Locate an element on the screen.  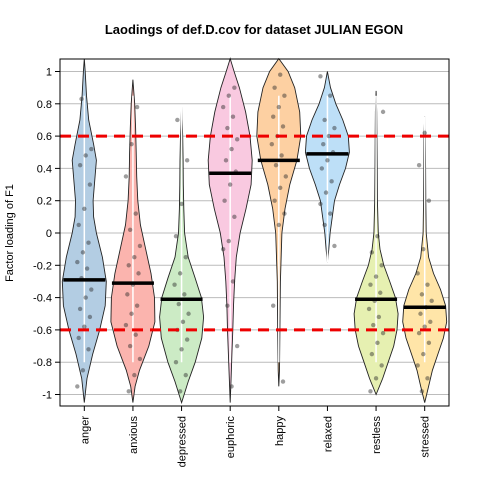
y-axis-label: Factor loading of F1 is located at coordinates (10, 233).